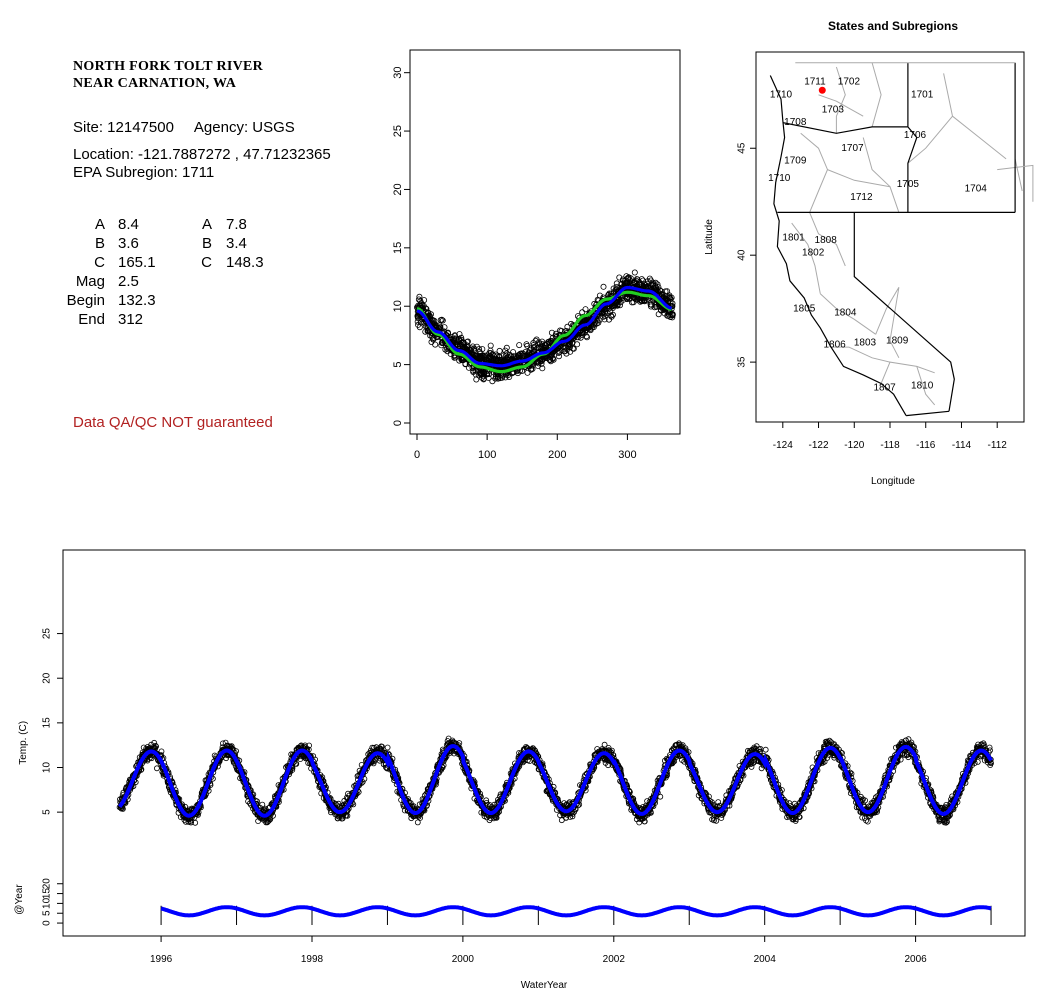  What do you see at coordinates (709, 237) in the screenshot?
I see `map-ylabel: Latitude` at bounding box center [709, 237].